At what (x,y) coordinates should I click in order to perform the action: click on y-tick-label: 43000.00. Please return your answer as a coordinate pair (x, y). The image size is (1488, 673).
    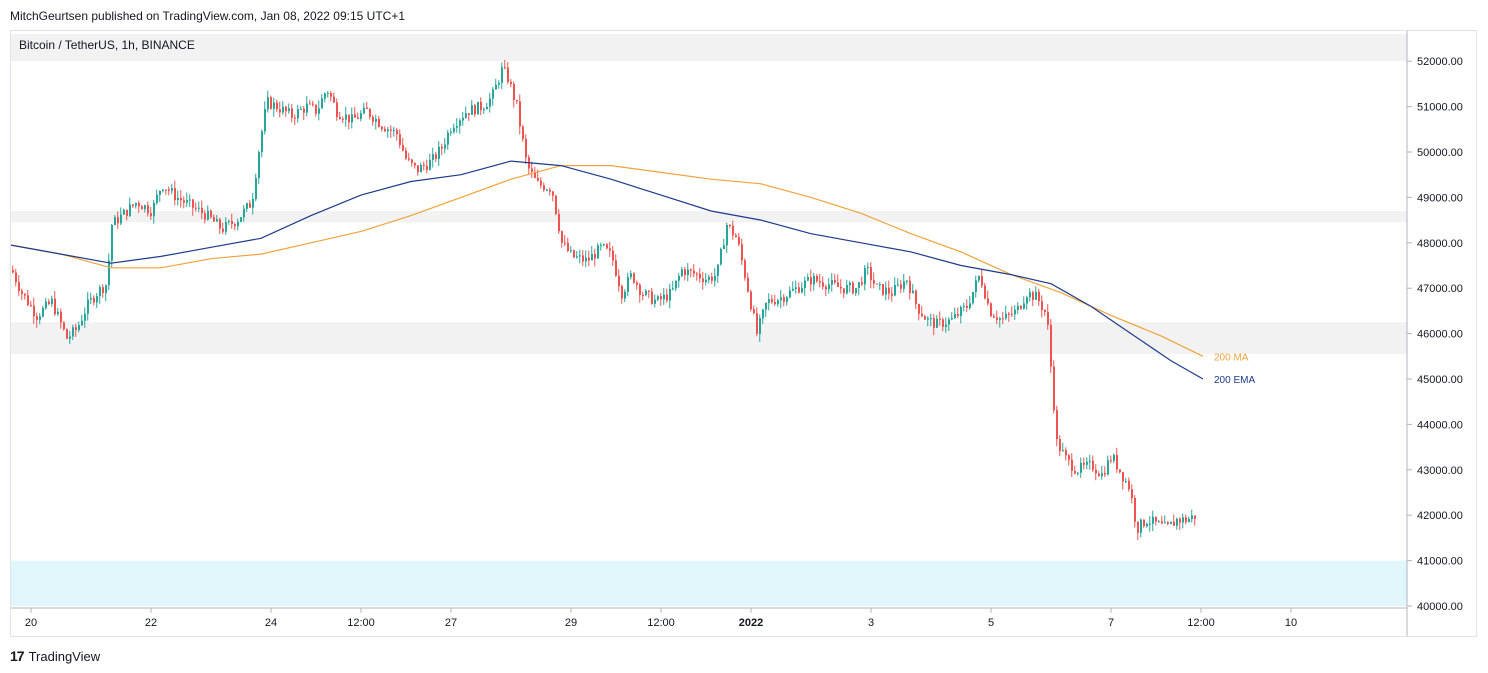
    Looking at the image, I should click on (1440, 471).